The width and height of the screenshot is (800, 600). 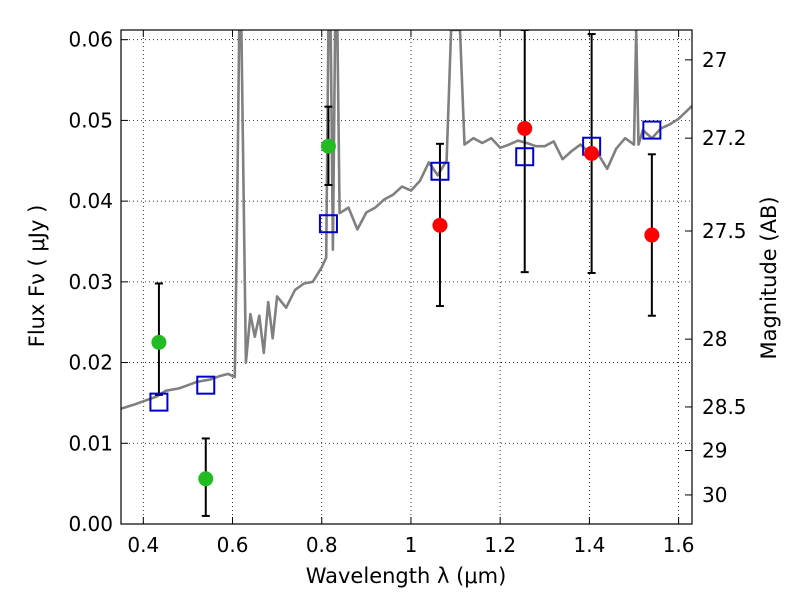 I want to click on x-tick-label: 1, so click(x=411, y=545).